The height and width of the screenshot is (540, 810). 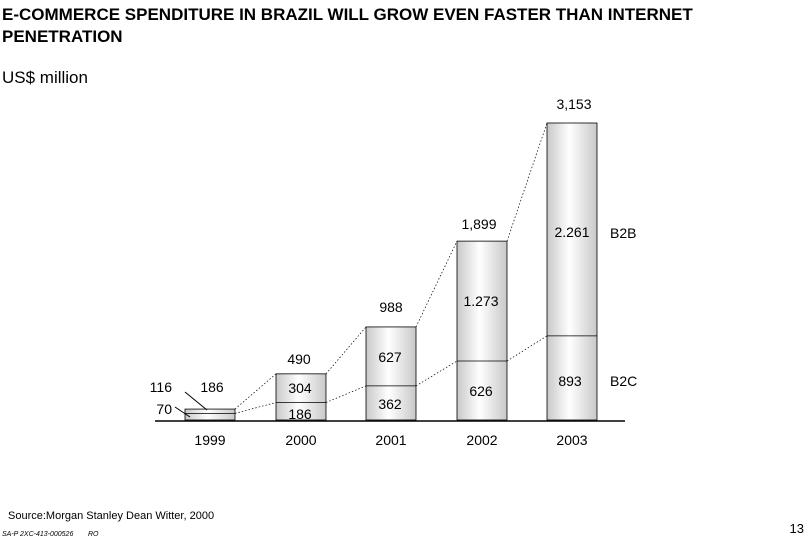 What do you see at coordinates (210, 414) in the screenshot?
I see `bar-1999` at bounding box center [210, 414].